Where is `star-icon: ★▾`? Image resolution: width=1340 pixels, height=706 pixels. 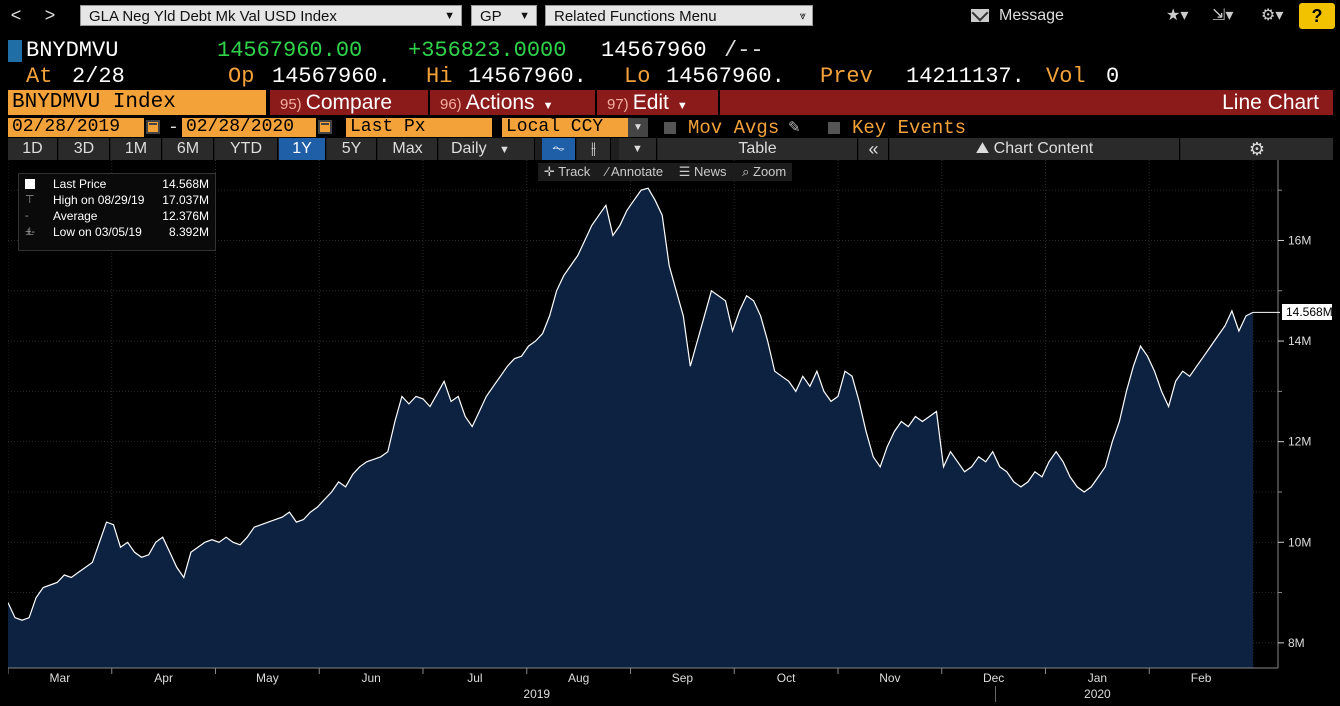
star-icon: ★▾ is located at coordinates (1177, 15).